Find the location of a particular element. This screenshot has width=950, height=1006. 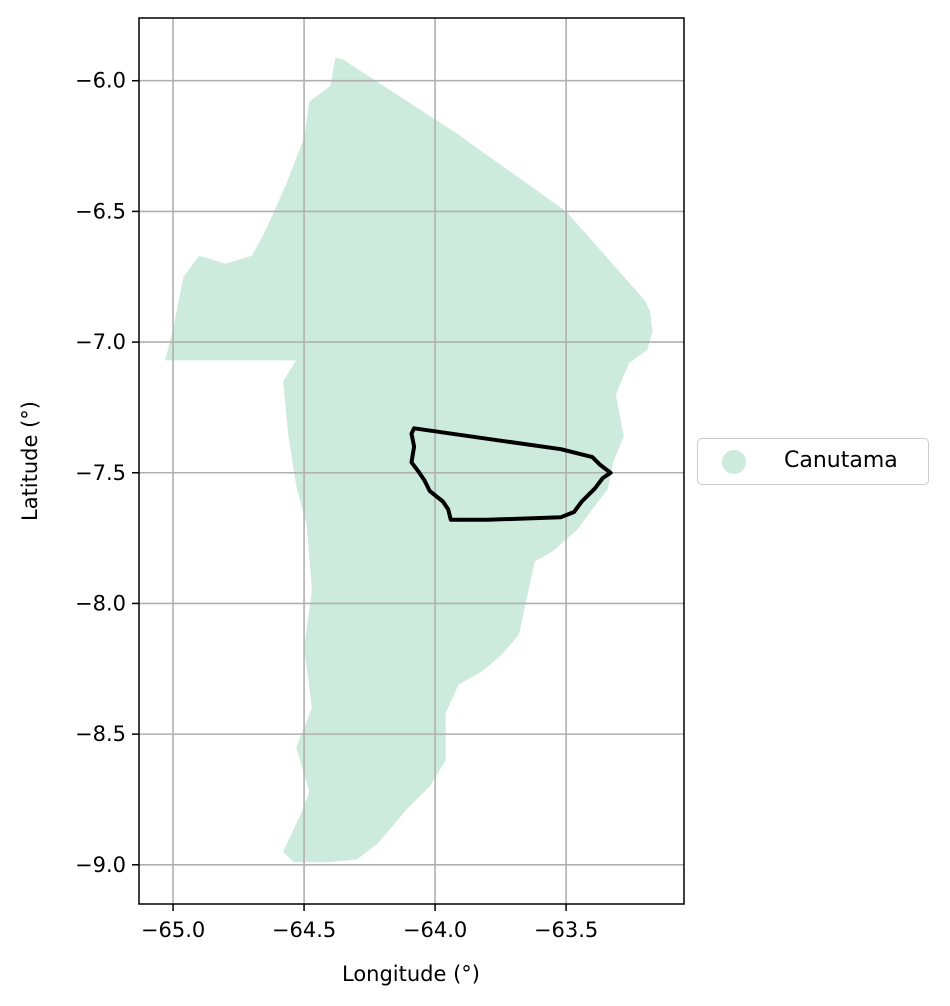

highlight-outline is located at coordinates (511, 474).